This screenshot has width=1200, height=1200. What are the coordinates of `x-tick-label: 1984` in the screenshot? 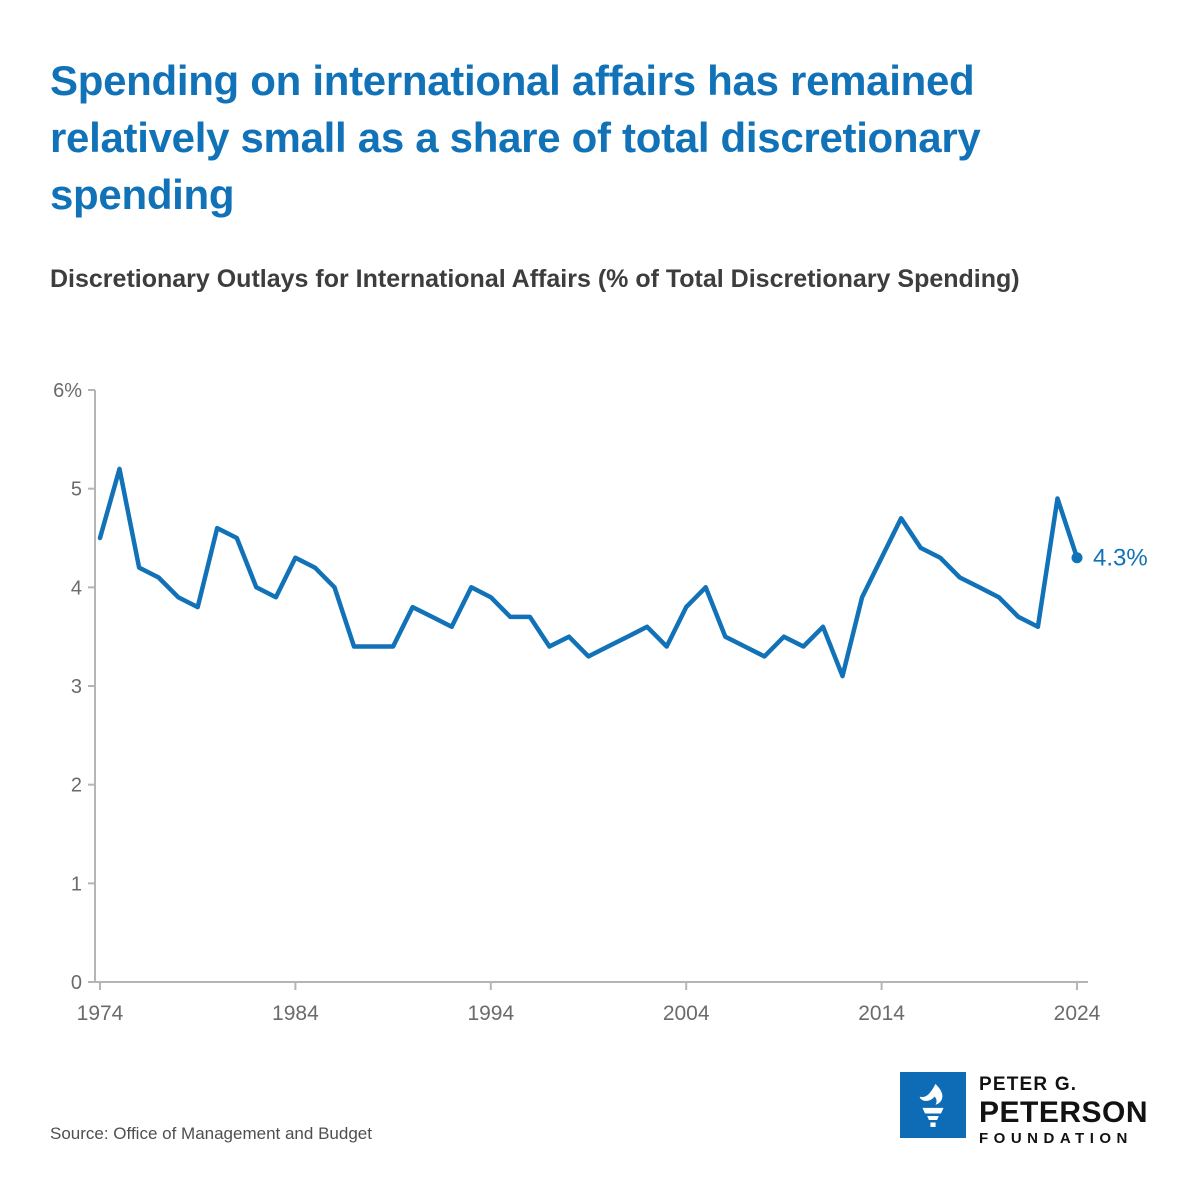 It's located at (295, 1013).